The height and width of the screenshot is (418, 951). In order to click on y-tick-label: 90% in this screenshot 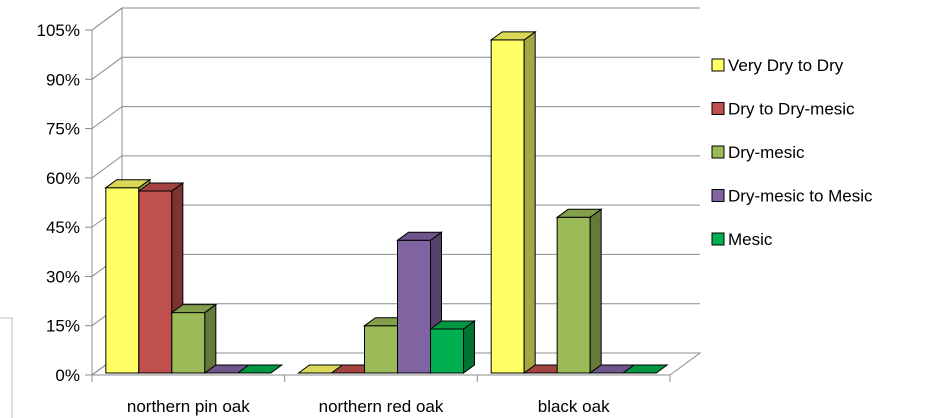, I will do `click(63, 79)`.